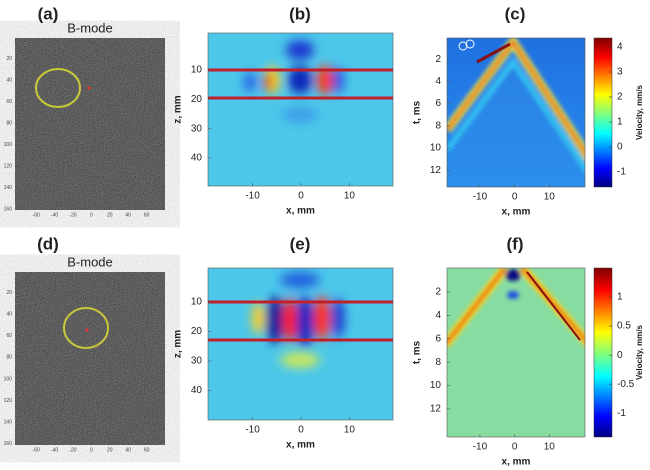  I want to click on velocity-map-e, so click(300, 344).